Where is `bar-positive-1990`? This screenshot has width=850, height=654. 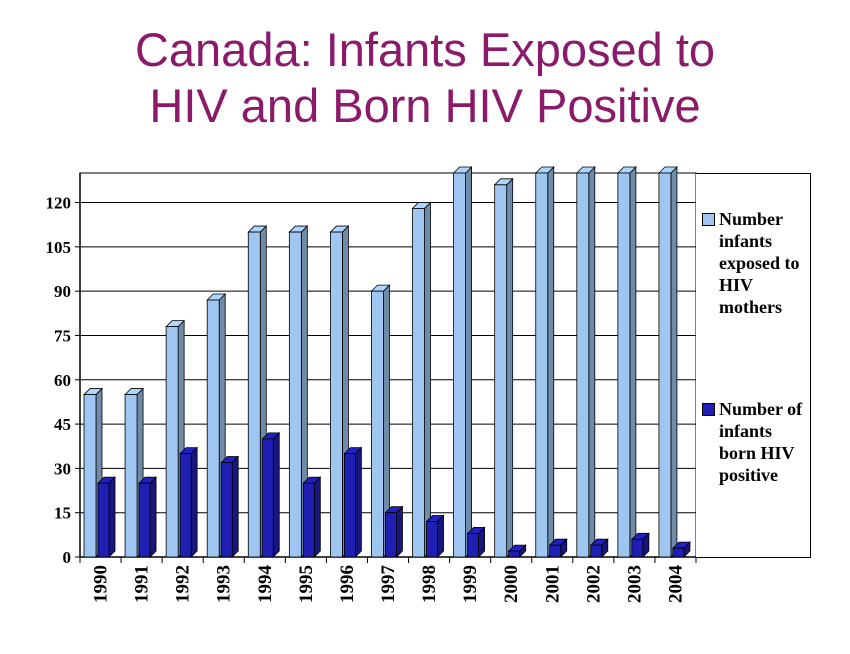
bar-positive-1990 is located at coordinates (106, 517).